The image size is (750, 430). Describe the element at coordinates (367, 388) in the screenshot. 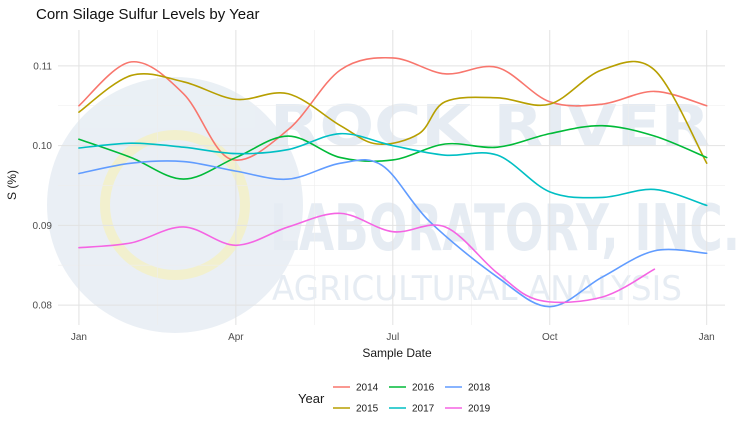

I see `legend-label-2014: 2014` at that location.